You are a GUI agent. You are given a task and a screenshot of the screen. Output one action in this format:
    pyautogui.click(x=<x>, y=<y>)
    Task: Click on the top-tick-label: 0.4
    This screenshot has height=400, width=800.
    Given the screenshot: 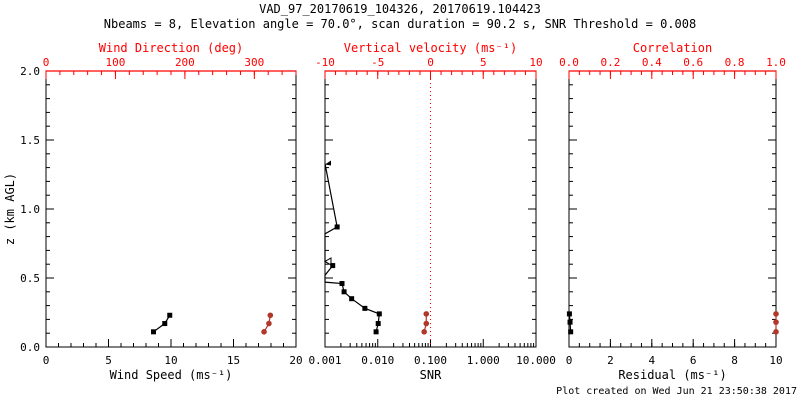 What is the action you would take?
    pyautogui.click(x=652, y=62)
    